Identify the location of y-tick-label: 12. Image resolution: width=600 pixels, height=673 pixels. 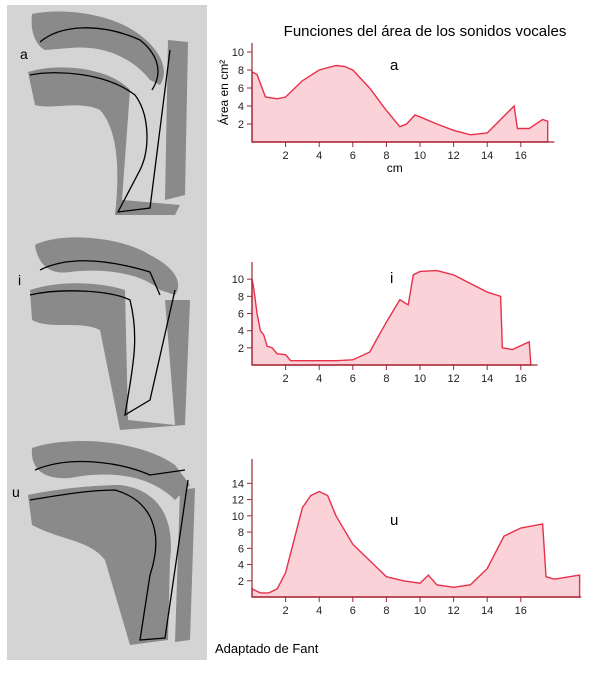
(238, 501).